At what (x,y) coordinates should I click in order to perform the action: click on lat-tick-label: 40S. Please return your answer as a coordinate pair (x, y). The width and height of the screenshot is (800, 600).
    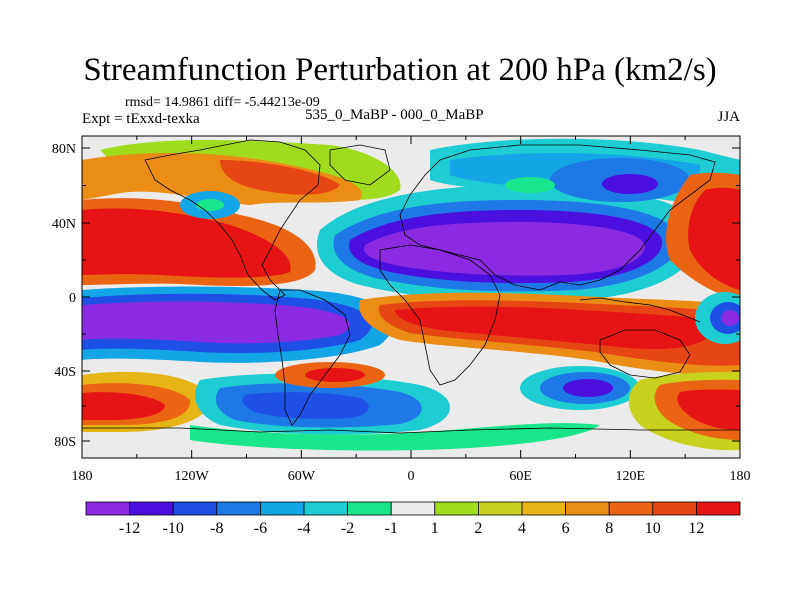
    Looking at the image, I should click on (65, 372).